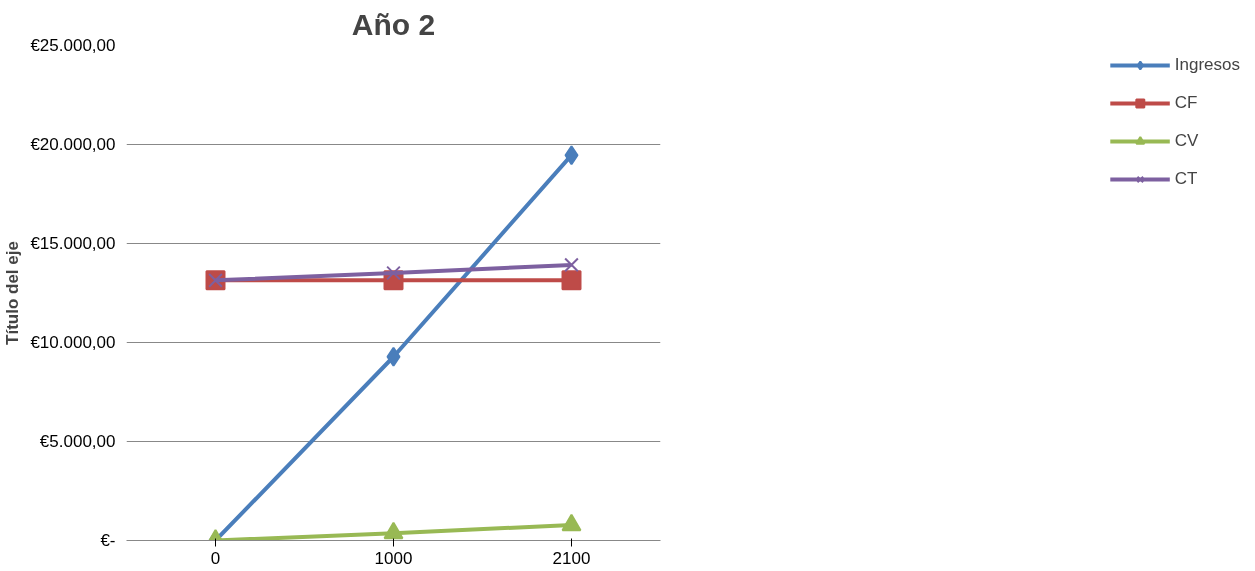 This screenshot has width=1255, height=571. What do you see at coordinates (73, 243) in the screenshot?
I see `y-tick-label: €15.000,00` at bounding box center [73, 243].